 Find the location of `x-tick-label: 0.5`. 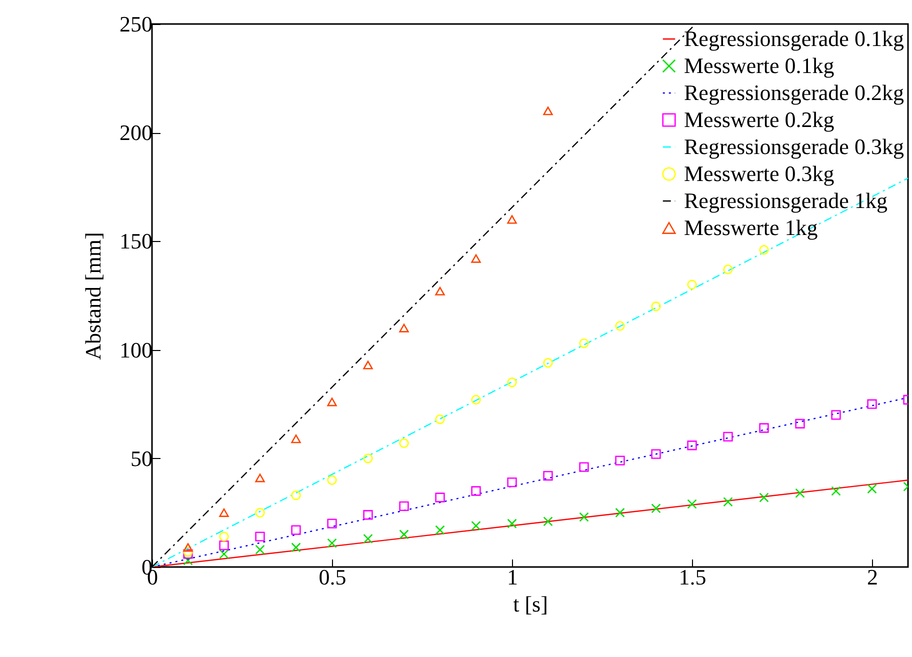

x-tick-label: 0.5 is located at coordinates (332, 577).